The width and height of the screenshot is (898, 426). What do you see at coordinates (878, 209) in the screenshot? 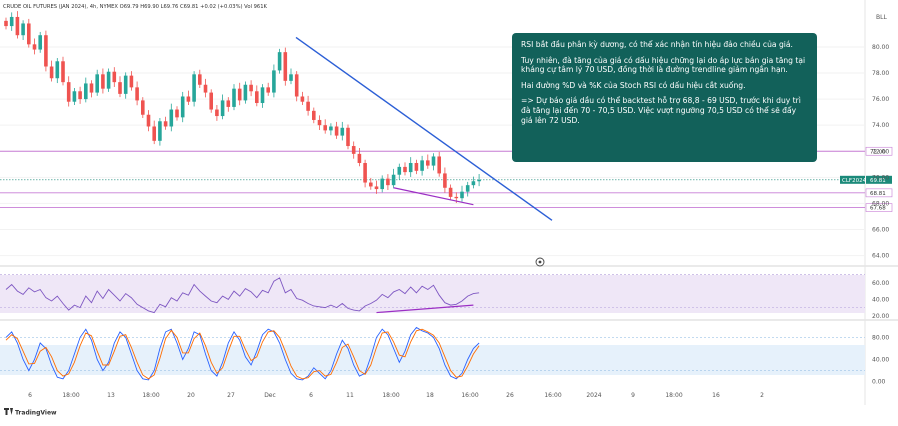
I see `level-label: 67.68` at bounding box center [878, 209].